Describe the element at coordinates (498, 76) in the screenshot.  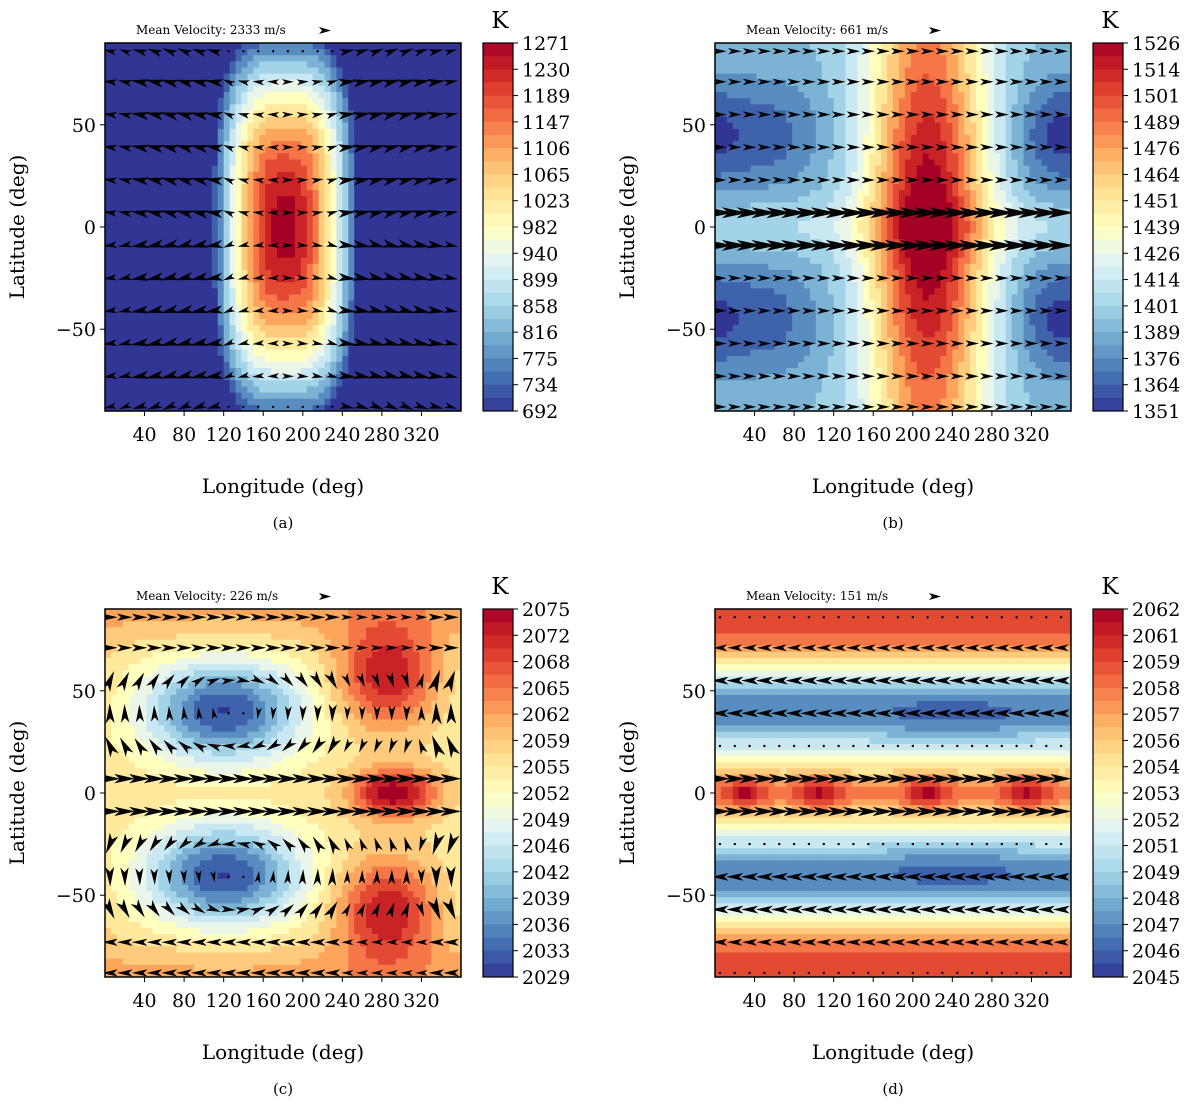
I see `colorbar-band` at that location.